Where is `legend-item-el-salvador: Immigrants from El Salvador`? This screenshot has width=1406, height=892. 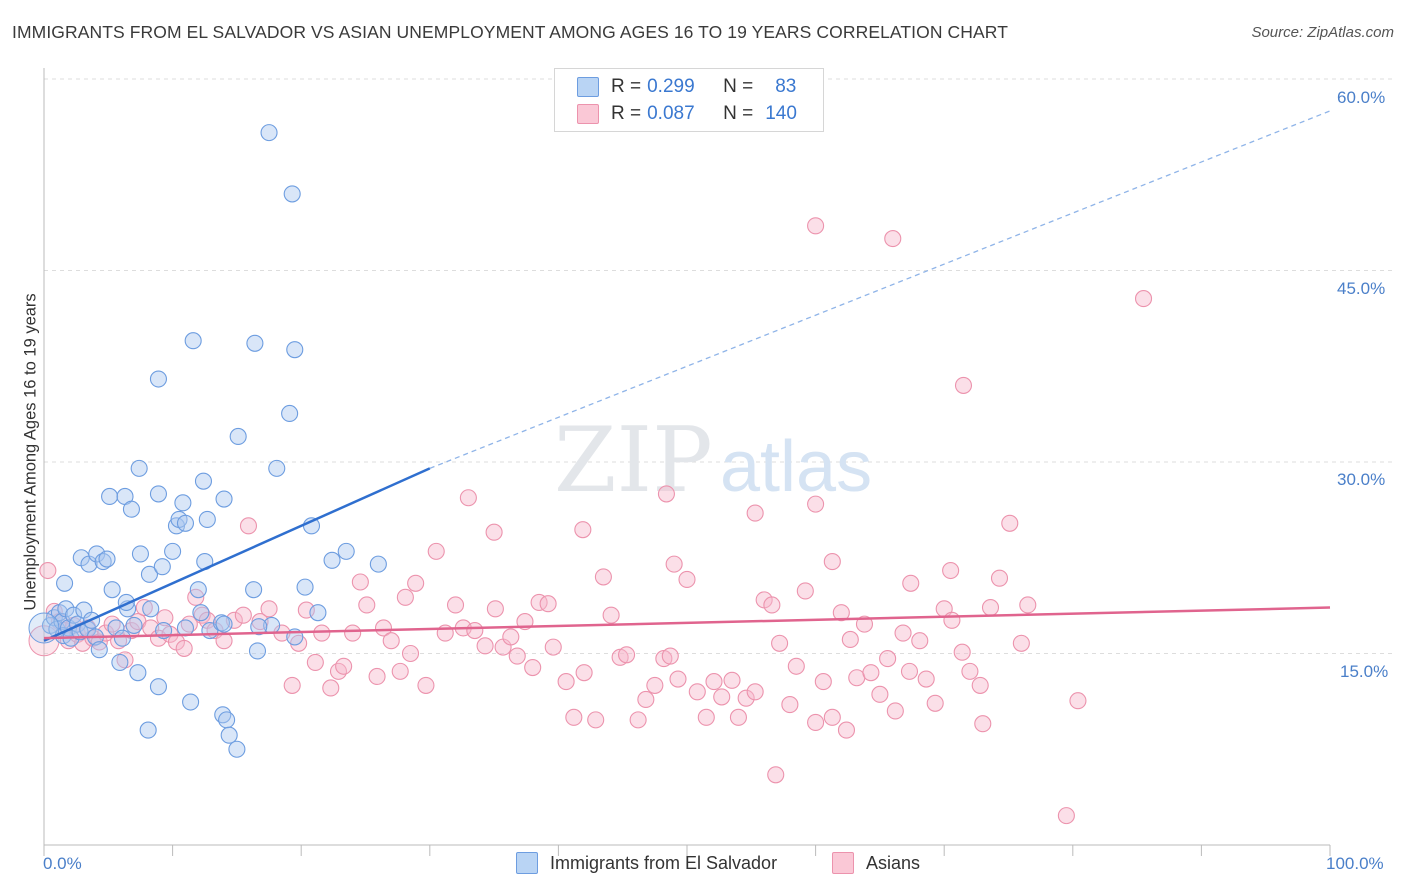
legend-item-el-salvador: Immigrants from El Salvador is located at coordinates (646, 863).